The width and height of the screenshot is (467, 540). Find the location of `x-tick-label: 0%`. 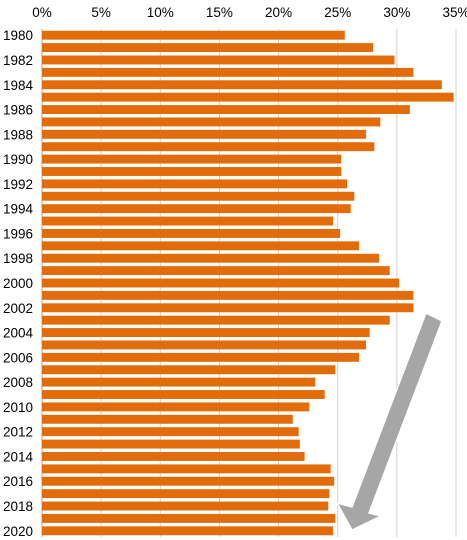

x-tick-label: 0% is located at coordinates (42, 12).